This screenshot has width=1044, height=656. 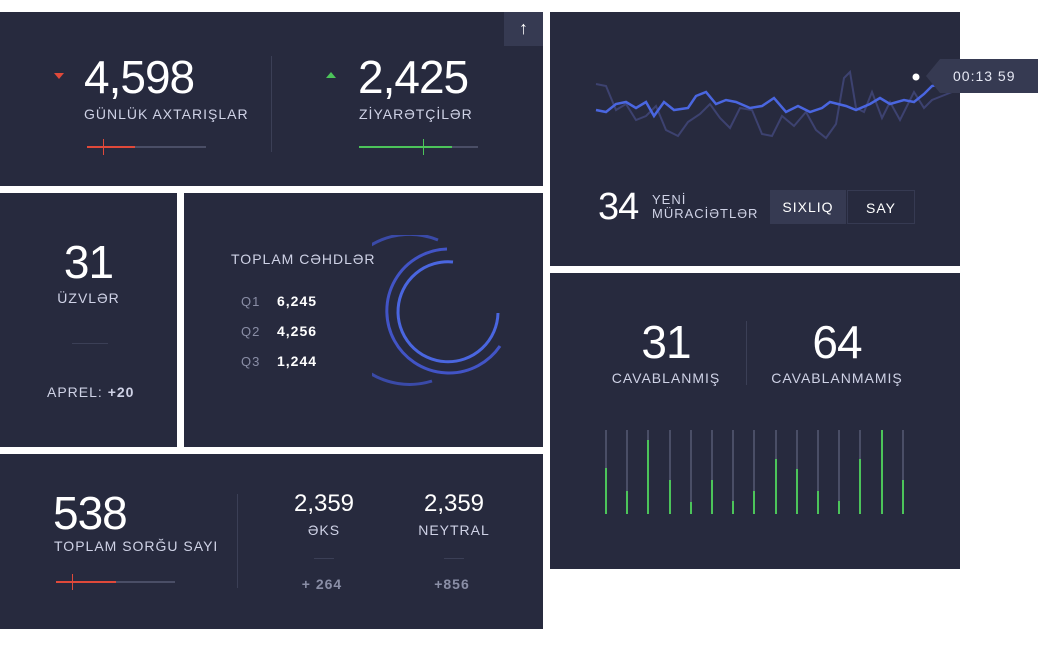 I want to click on month-delta: +20, so click(x=121, y=392).